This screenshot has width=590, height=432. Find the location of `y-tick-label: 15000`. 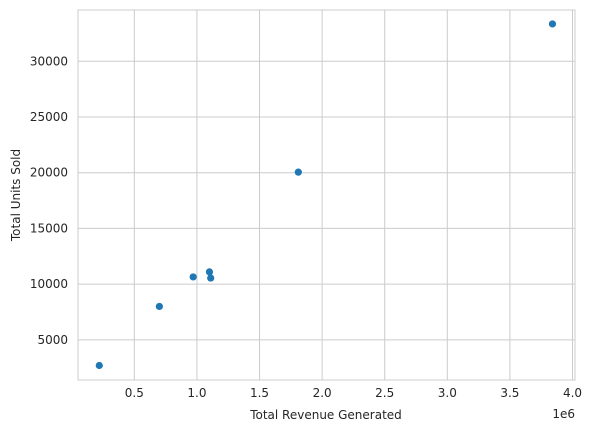

y-tick-label: 15000 is located at coordinates (49, 228).